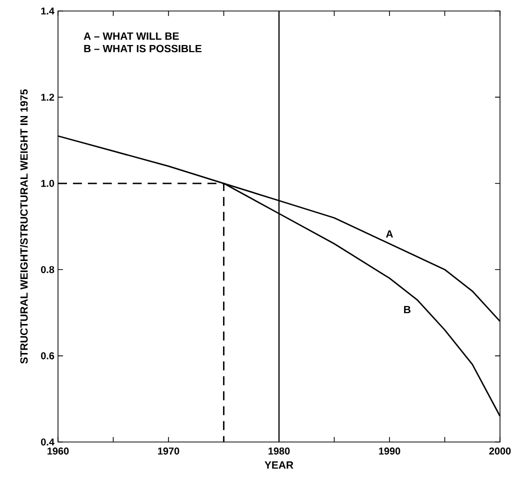 The width and height of the screenshot is (512, 484). I want to click on y-tick-label: 1.4, so click(47, 11).